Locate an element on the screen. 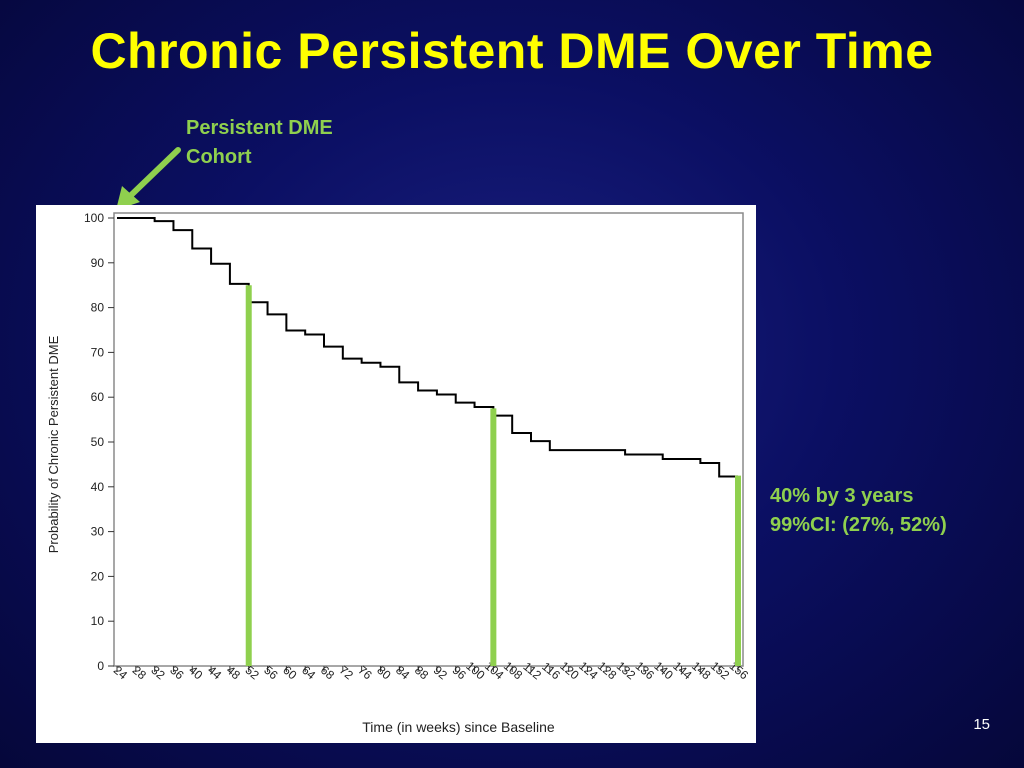 Image resolution: width=1024 pixels, height=768 pixels. cohort-label-line1: Persistent DME is located at coordinates (259, 128).